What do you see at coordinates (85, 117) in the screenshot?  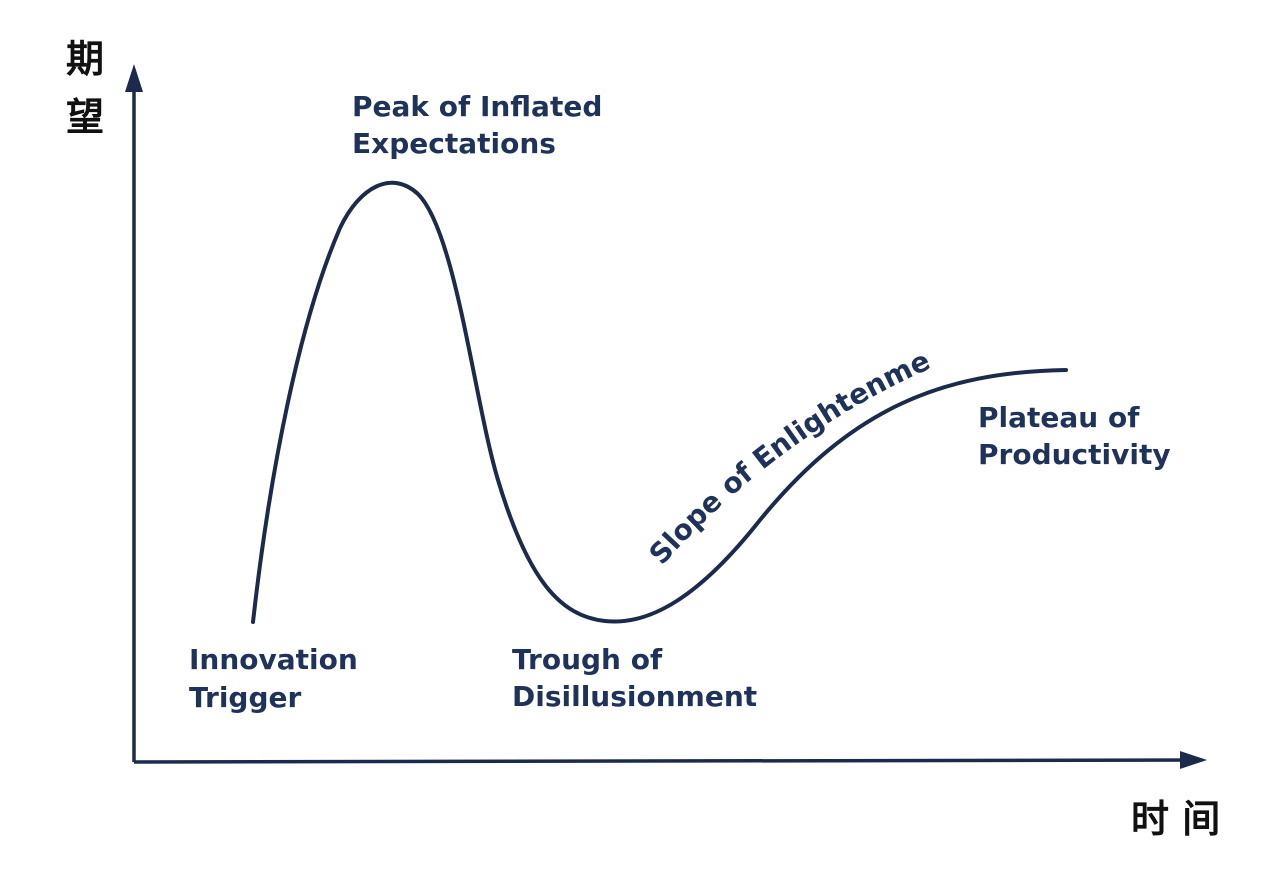 I see `y-axis-label-char-2: 望` at bounding box center [85, 117].